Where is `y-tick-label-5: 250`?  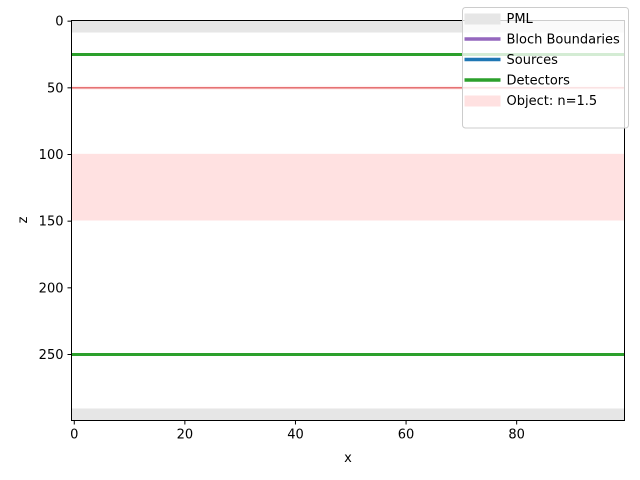 y-tick-label-5: 250 is located at coordinates (51, 355).